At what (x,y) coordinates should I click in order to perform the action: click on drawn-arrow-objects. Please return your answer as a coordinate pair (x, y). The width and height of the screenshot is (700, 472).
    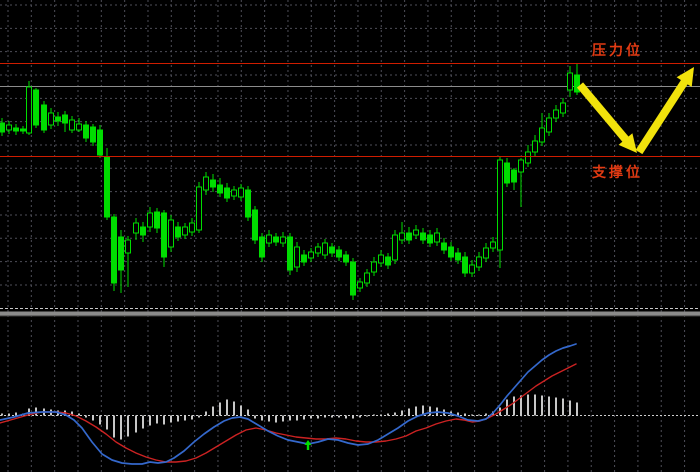
    Looking at the image, I should click on (635, 111).